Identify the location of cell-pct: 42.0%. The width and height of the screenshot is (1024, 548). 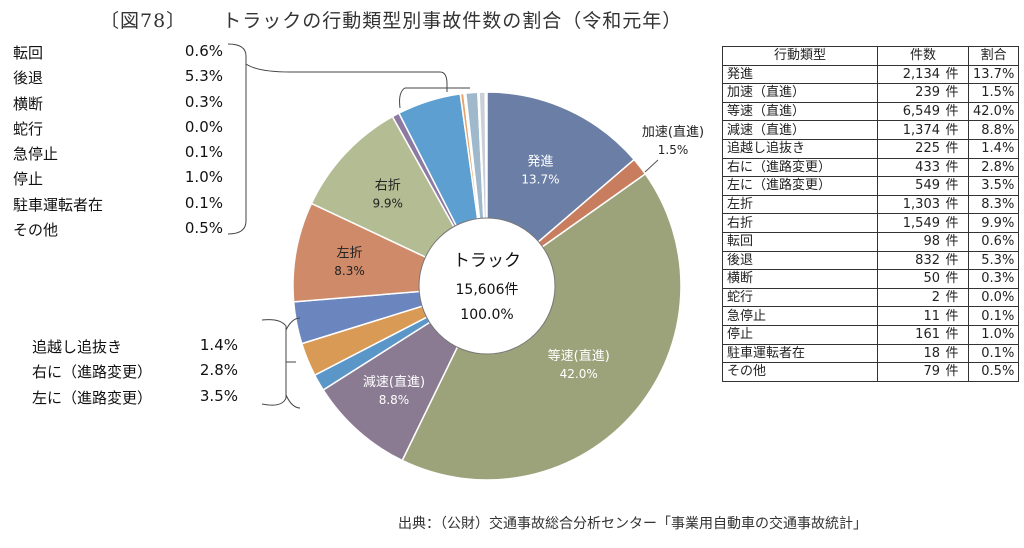
(993, 111).